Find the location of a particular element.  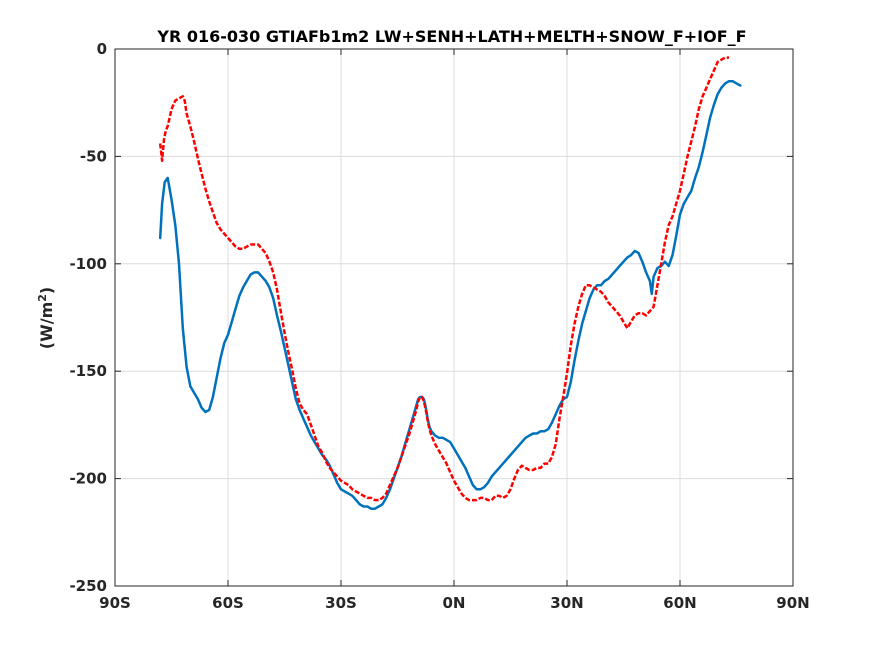

x-tick-label: 0N is located at coordinates (454, 603).